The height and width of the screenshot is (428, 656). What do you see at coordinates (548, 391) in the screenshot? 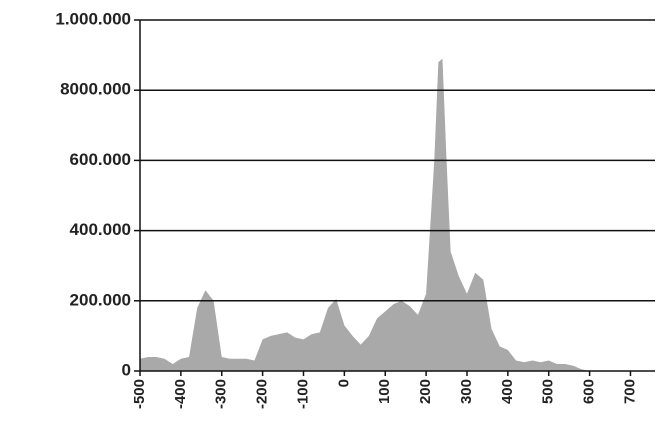
I see `x-tick-label: 500` at bounding box center [548, 391].